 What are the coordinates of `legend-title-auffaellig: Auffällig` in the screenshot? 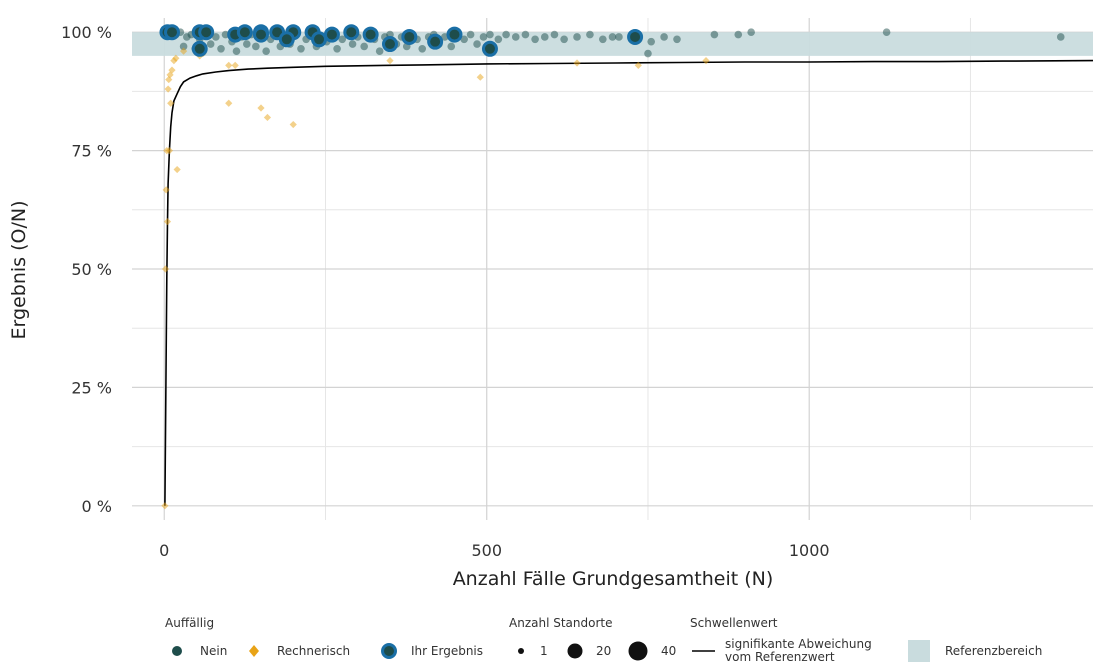 It's located at (189, 623).